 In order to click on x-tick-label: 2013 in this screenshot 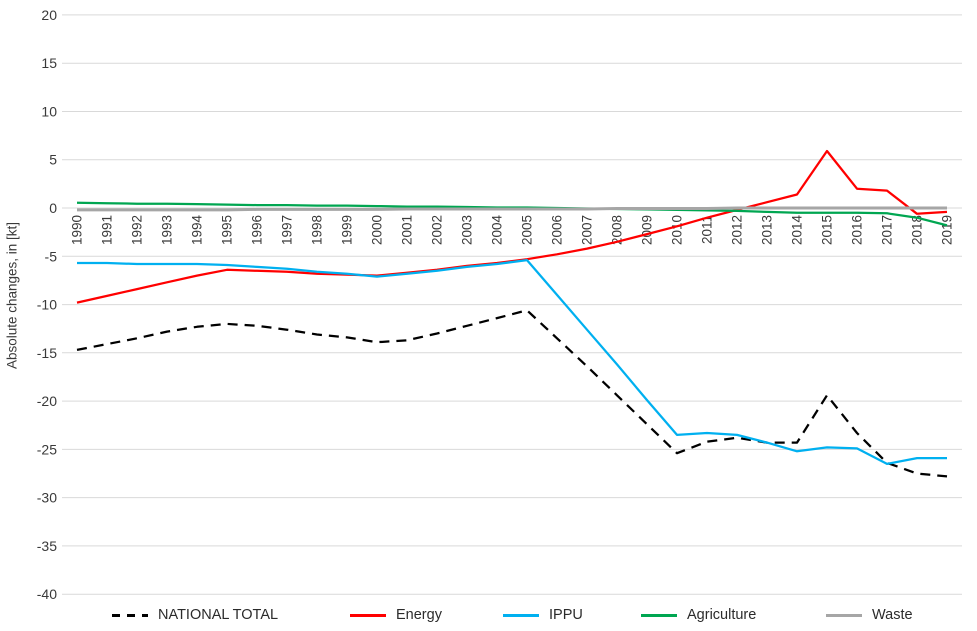, I will do `click(767, 230)`.